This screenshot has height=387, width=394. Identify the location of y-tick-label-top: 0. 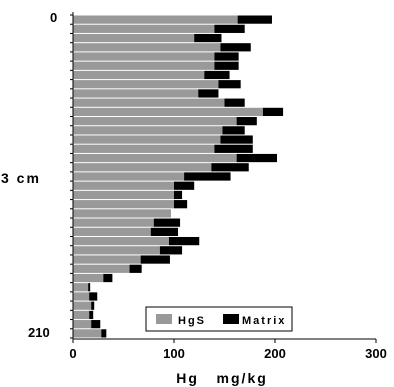
(53, 17).